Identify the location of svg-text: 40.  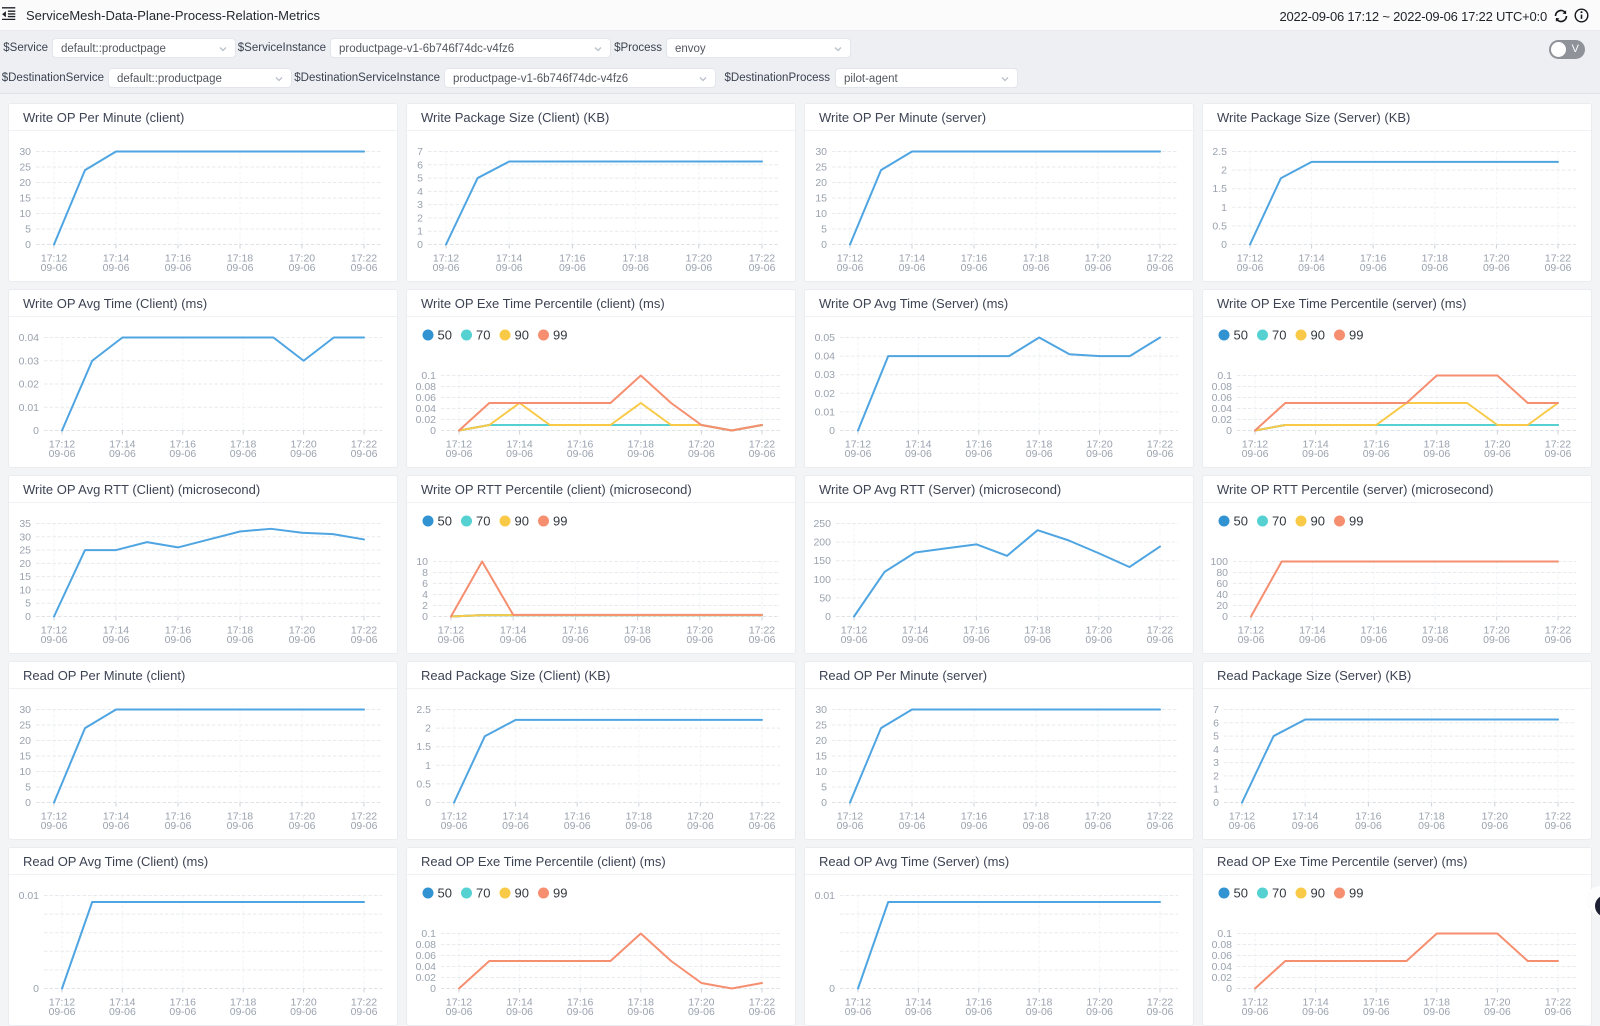
(1222, 595).